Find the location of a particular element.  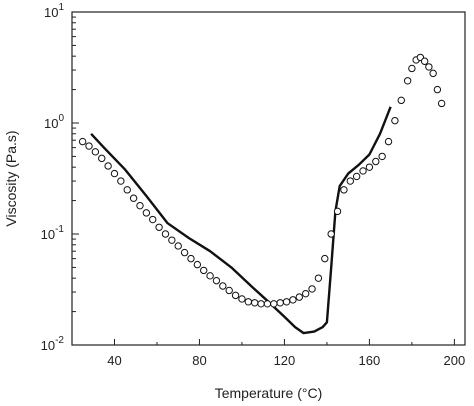

x-axis-ticks: 40 80 120 160 200 is located at coordinates (268, 353).